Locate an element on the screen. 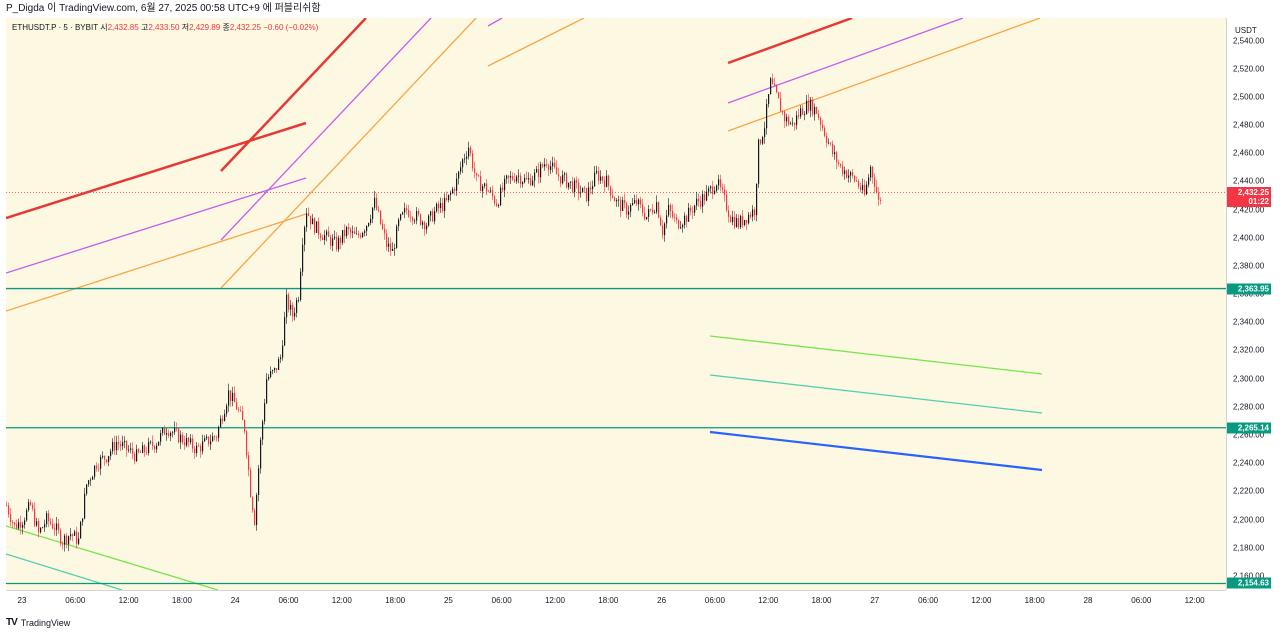  current-price-tag: 2,432.25 01:22 is located at coordinates (1249, 197).